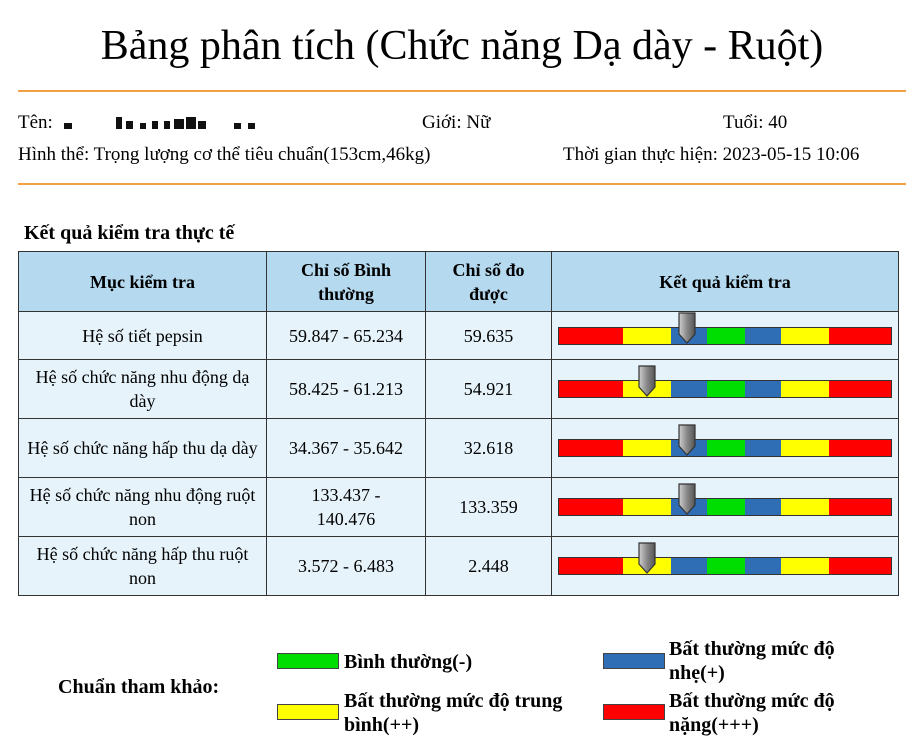  I want to click on normal-range-cell: 133.437 - 140.476, so click(346, 507).